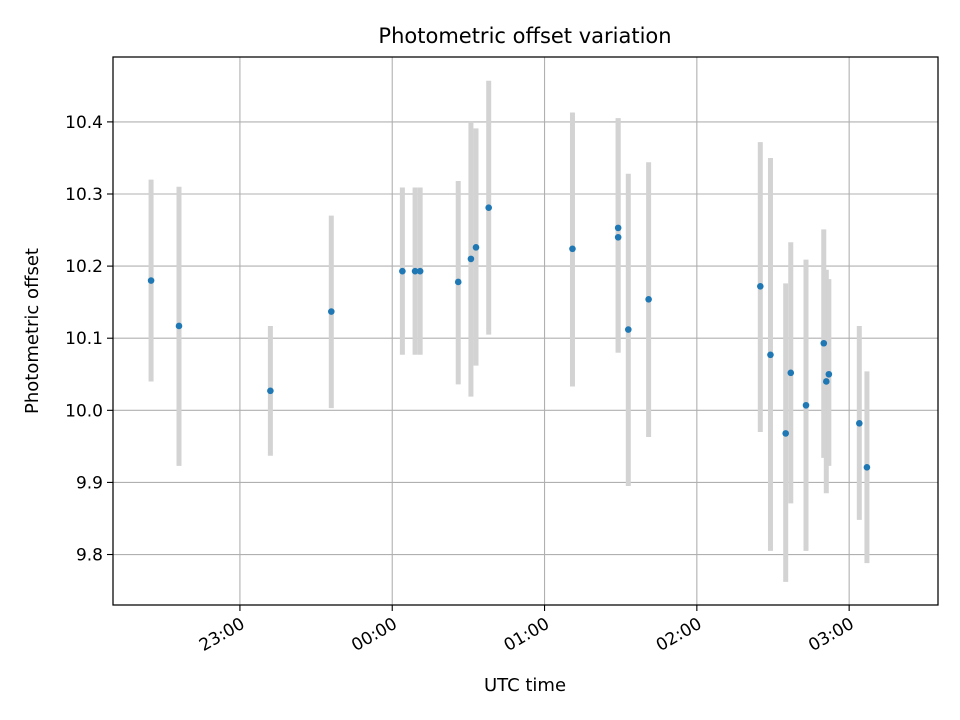  What do you see at coordinates (89, 483) in the screenshot?
I see `y-tick-label: 9.9` at bounding box center [89, 483].